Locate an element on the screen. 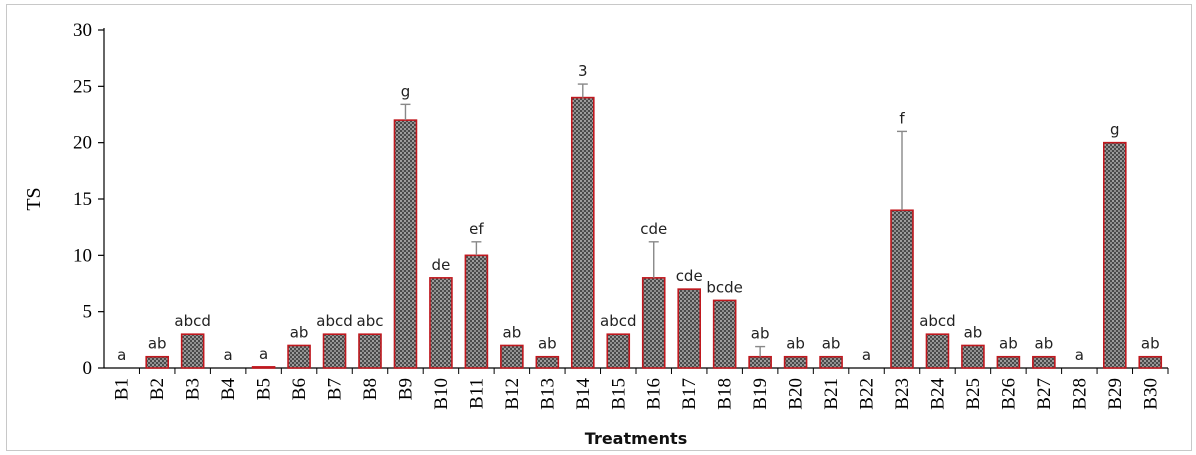  bar-B11 is located at coordinates (476, 311).